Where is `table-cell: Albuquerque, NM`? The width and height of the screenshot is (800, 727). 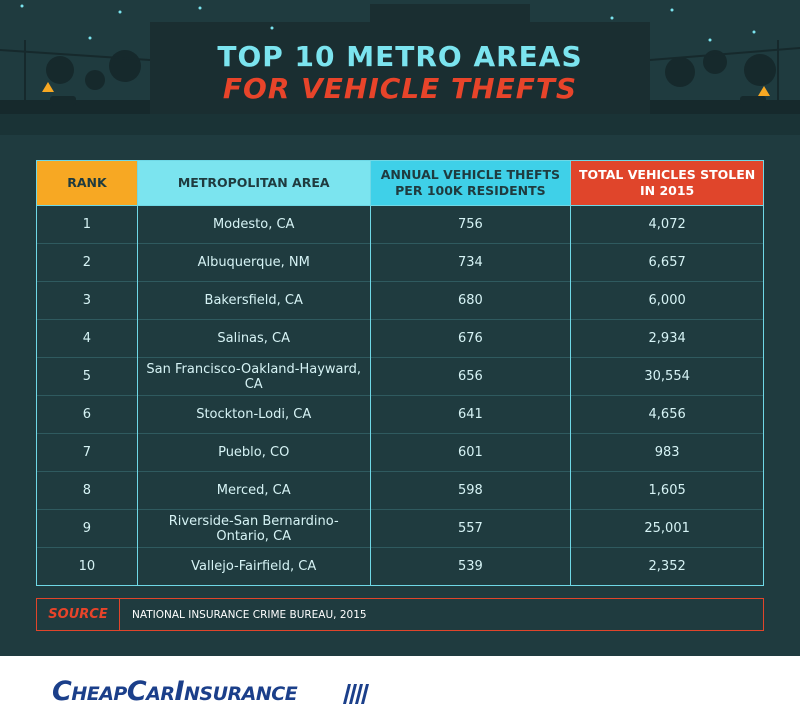
table-cell: Albuquerque, NM is located at coordinates (253, 262).